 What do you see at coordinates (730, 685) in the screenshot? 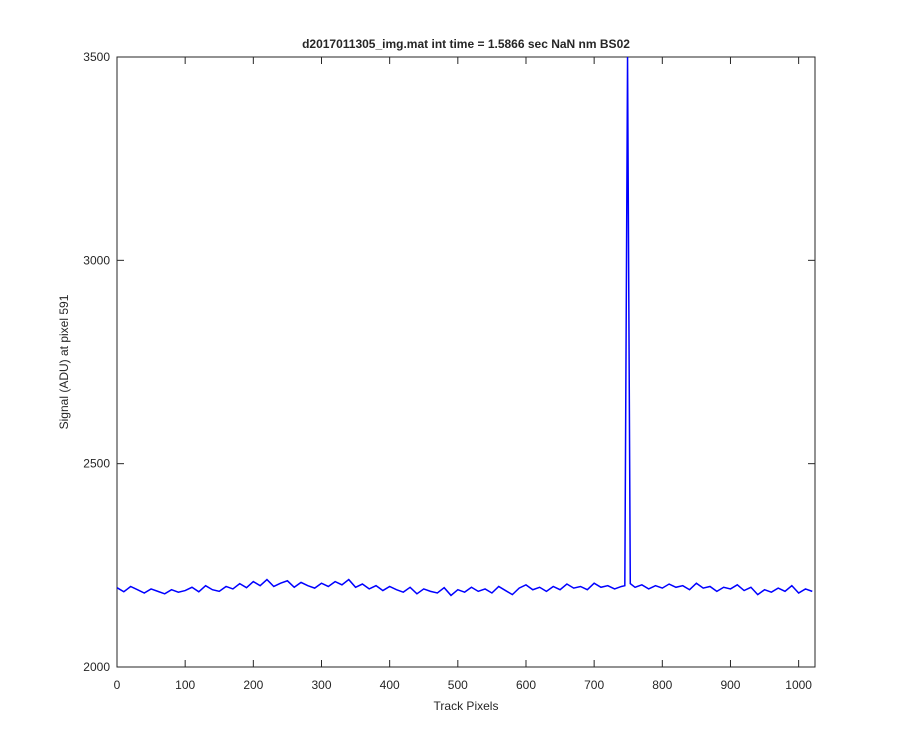
I see `x-tick-label: 900` at bounding box center [730, 685].